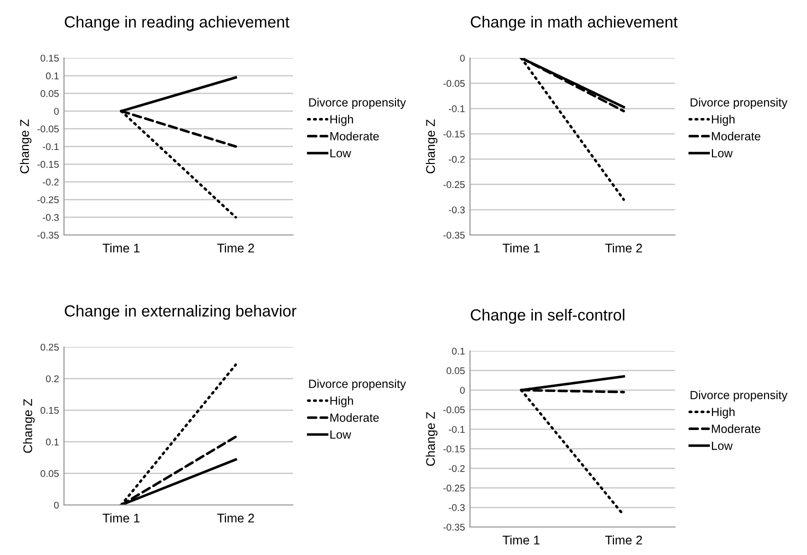 This screenshot has width=807, height=555. What do you see at coordinates (574, 23) in the screenshot?
I see `chart-title: Change in math achievement` at bounding box center [574, 23].